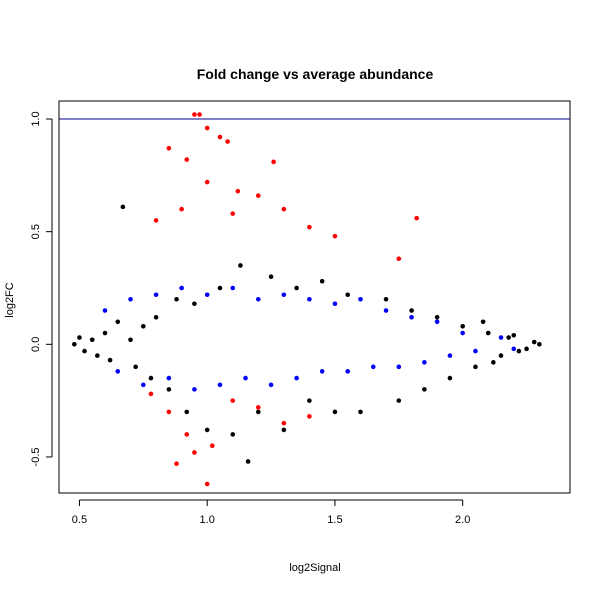  Describe the element at coordinates (41, 288) in the screenshot. I see `y-axis: -0.5 0.0 0.5 1.0` at that location.